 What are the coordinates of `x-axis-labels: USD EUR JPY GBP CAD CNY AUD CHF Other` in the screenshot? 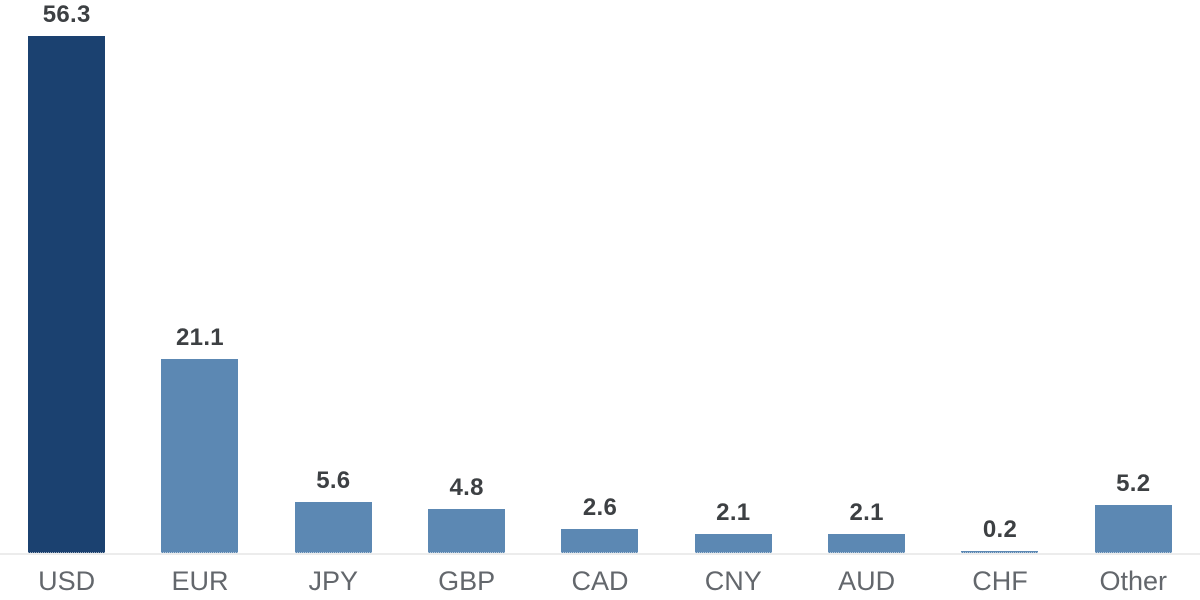 It's located at (600, 577).